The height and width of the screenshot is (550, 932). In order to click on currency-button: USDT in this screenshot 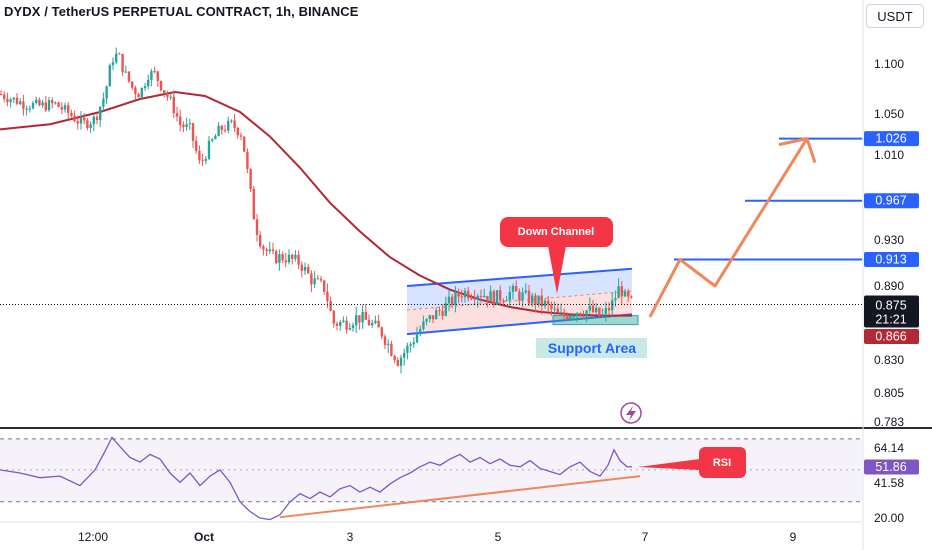, I will do `click(895, 16)`.